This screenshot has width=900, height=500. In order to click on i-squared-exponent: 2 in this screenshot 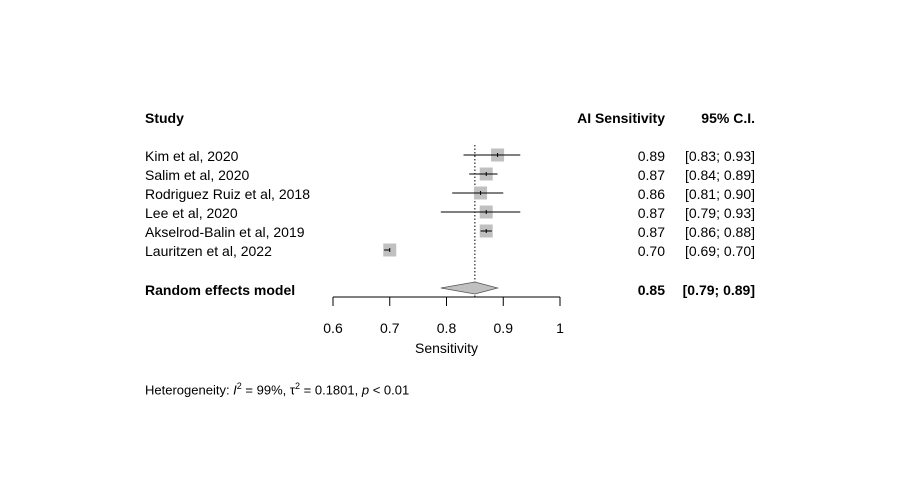, I will do `click(239, 386)`.